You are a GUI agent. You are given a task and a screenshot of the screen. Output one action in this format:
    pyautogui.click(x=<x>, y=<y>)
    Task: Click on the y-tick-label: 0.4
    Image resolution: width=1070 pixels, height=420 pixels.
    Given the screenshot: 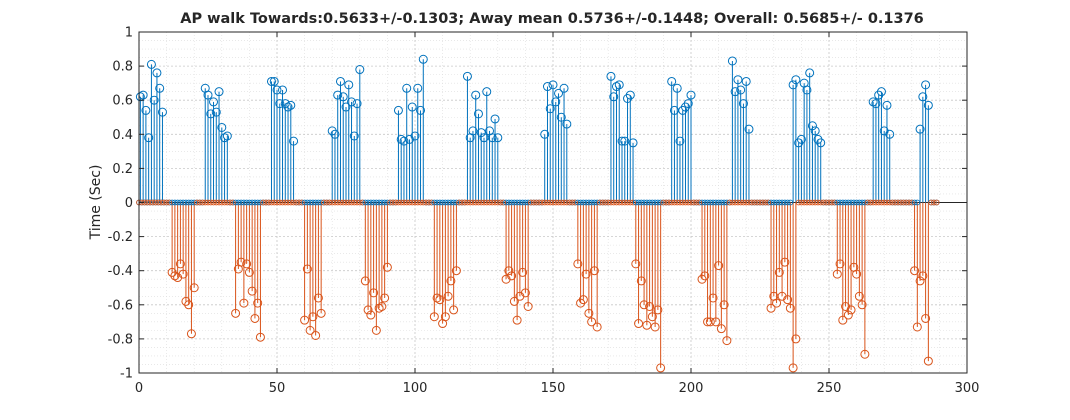 What is the action you would take?
    pyautogui.click(x=122, y=135)
    